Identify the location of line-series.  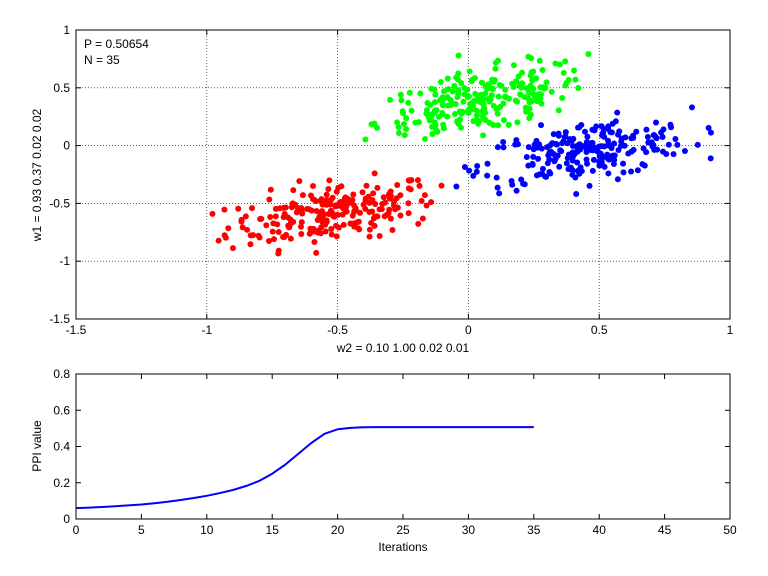
(304, 468).